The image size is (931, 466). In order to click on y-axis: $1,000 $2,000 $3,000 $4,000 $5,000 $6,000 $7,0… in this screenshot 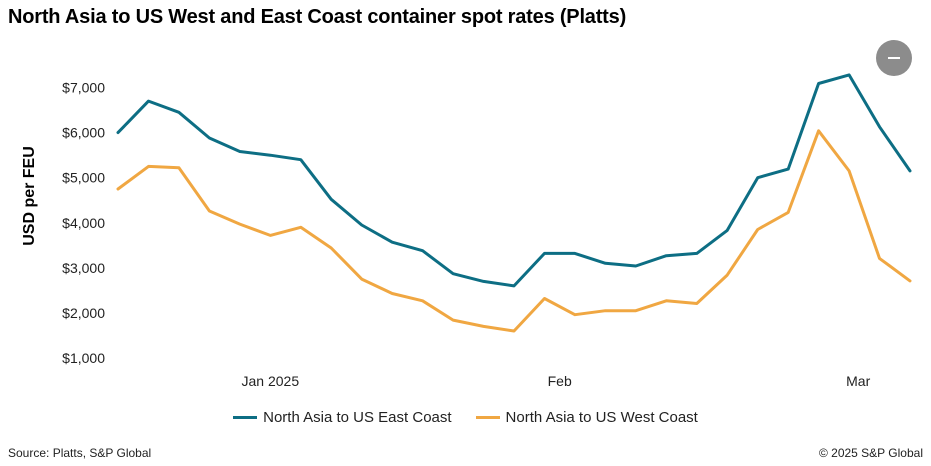, I will do `click(83, 223)`.